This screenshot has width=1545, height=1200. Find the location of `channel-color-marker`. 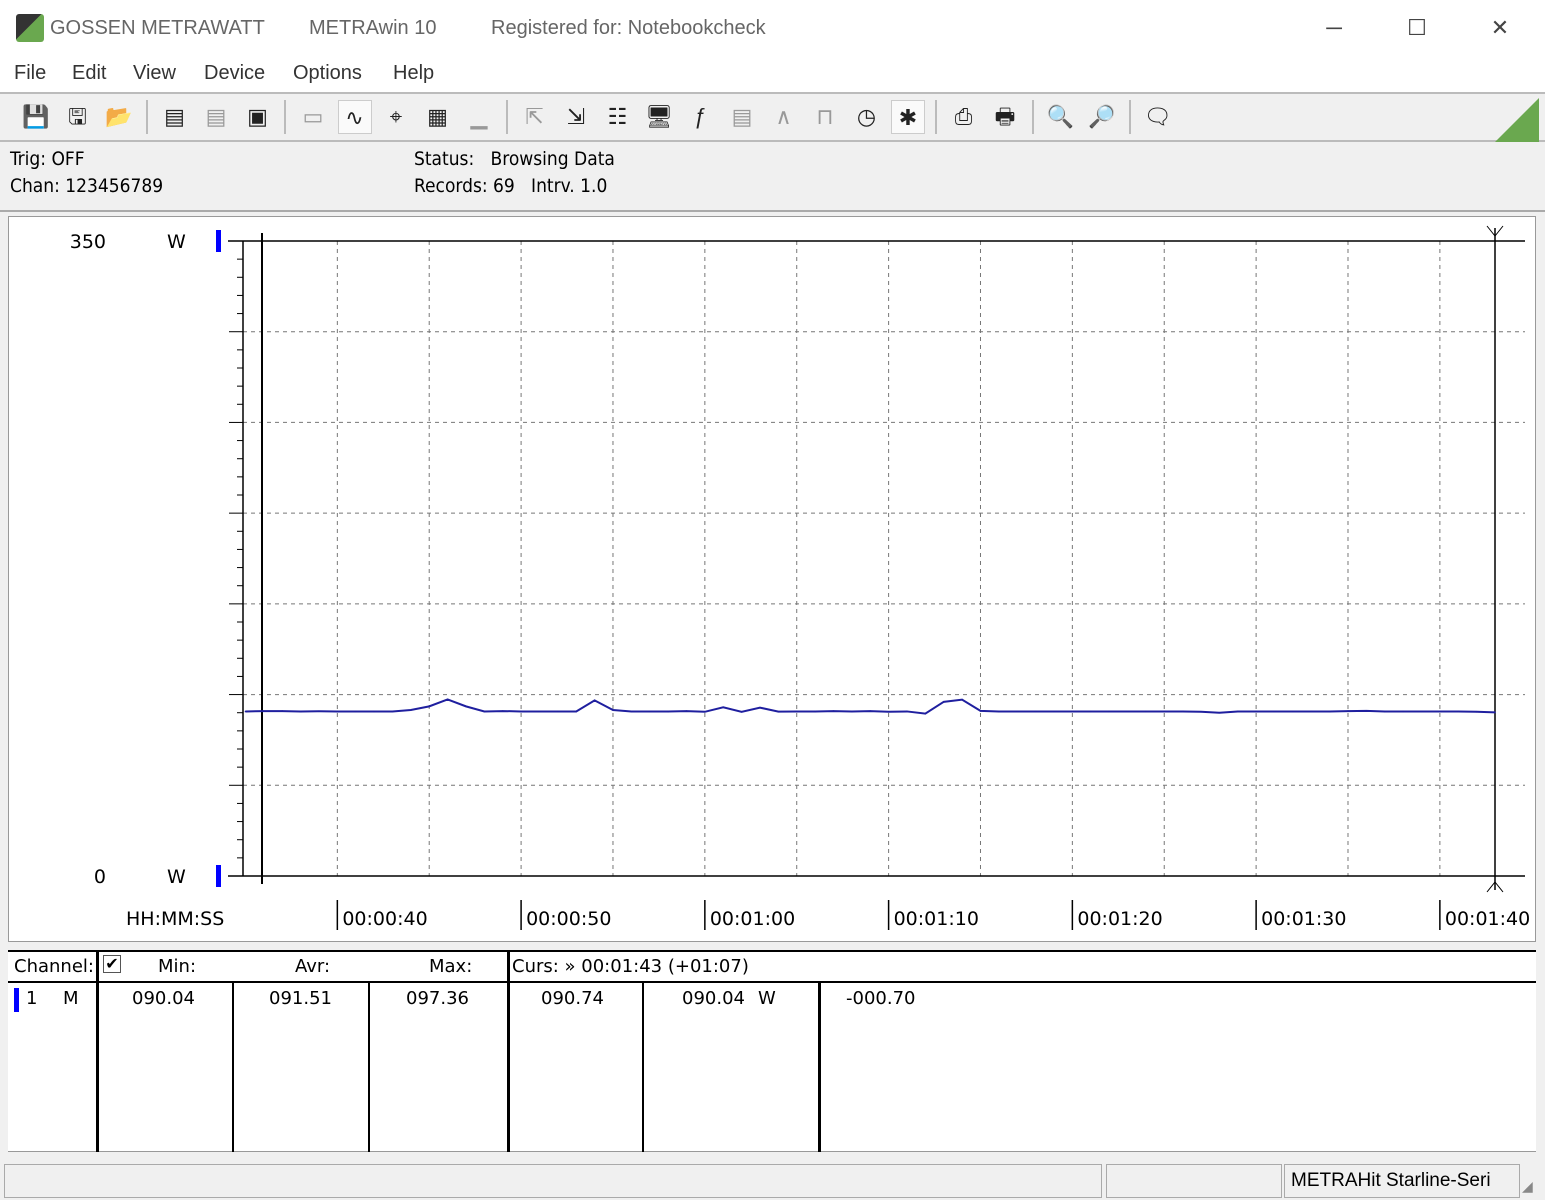

channel-color-marker is located at coordinates (16, 1000).